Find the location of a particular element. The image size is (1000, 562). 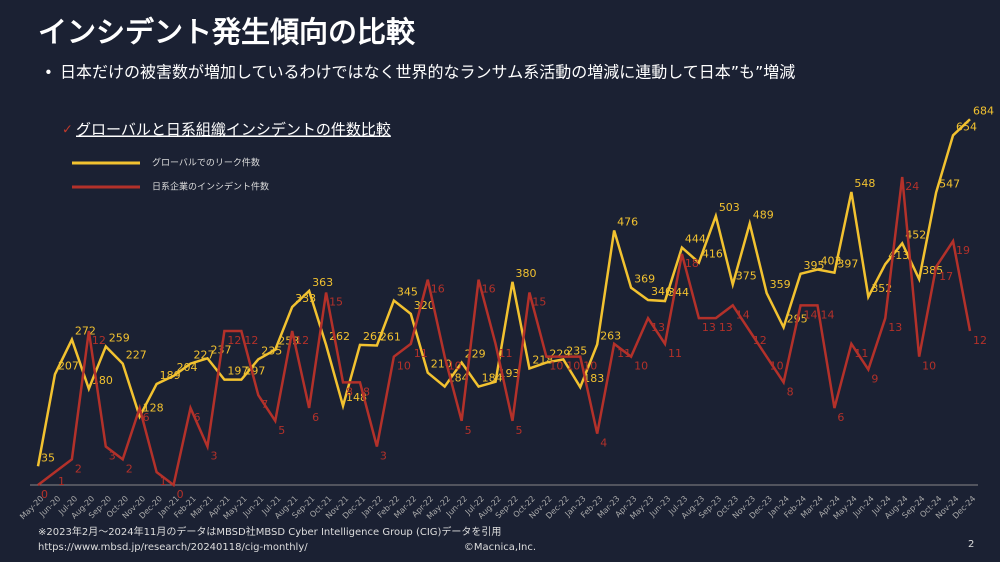

data-label: 385 is located at coordinates (932, 270).